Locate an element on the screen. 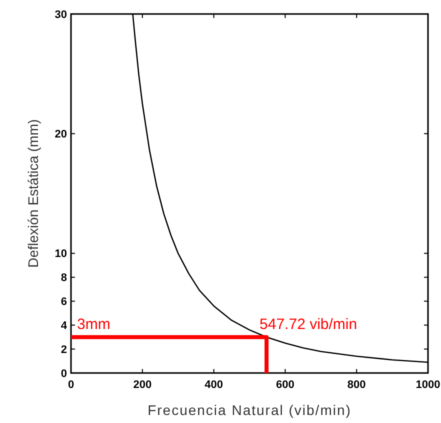 The width and height of the screenshot is (441, 423). x-tick-label: 600 is located at coordinates (285, 385).